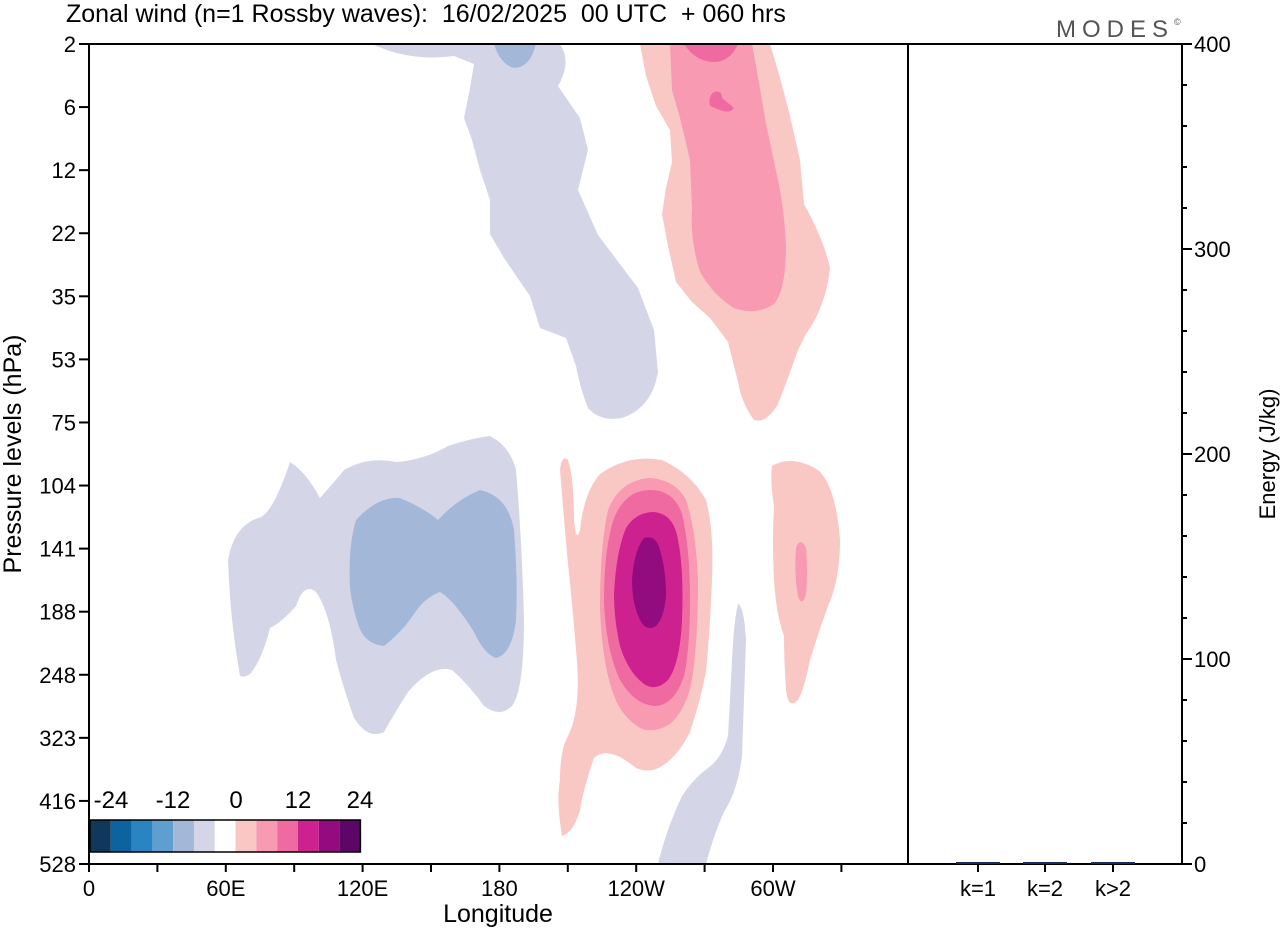  I want to click on energy-axis: 0 100 200 300 400, so click(1206, 454).